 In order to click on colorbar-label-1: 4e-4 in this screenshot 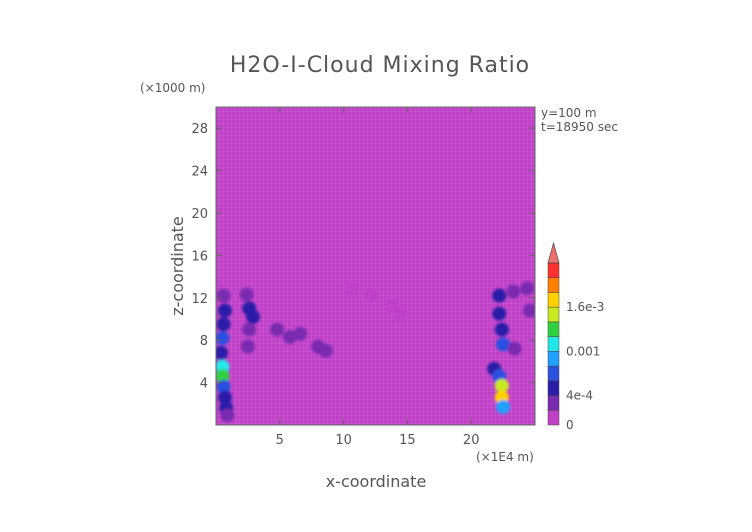, I will do `click(579, 396)`.